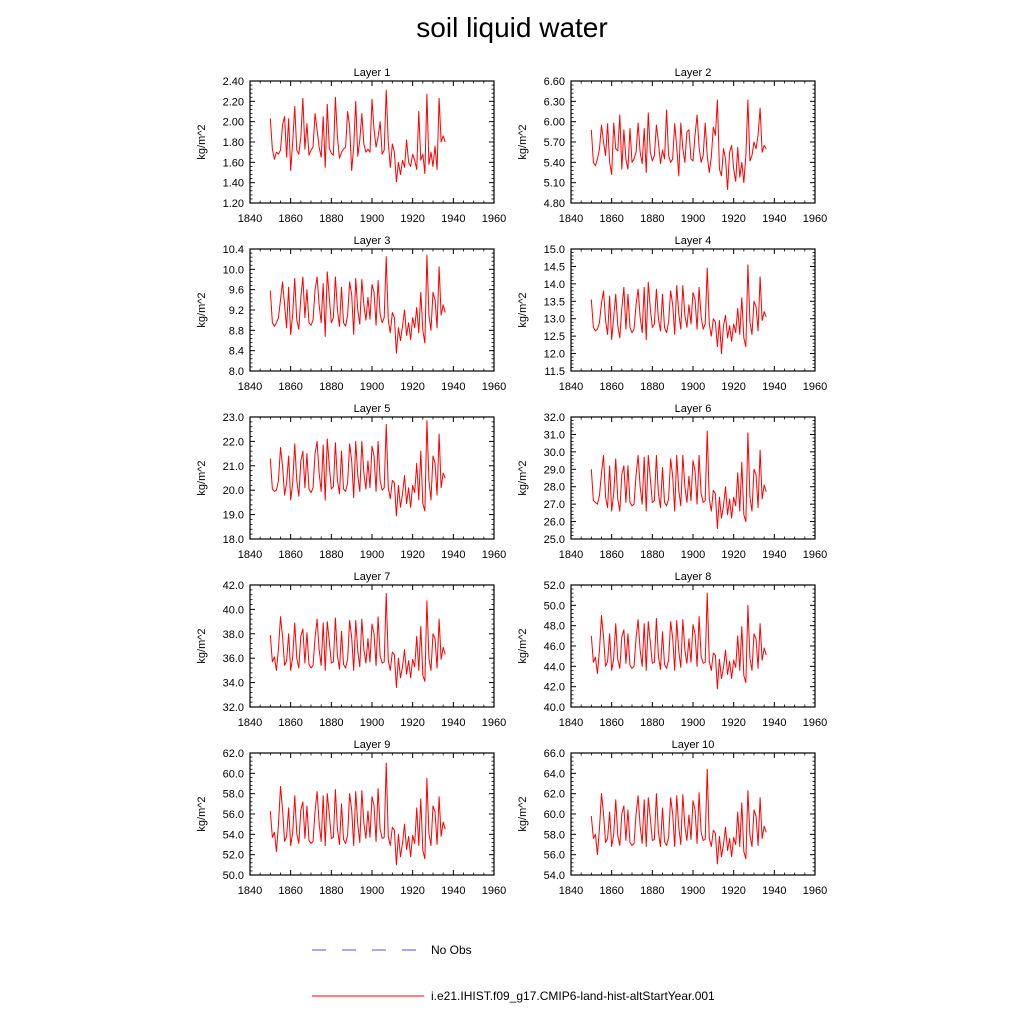 Image resolution: width=1024 pixels, height=1024 pixels. I want to click on y-tick-label: 9.2, so click(236, 311).